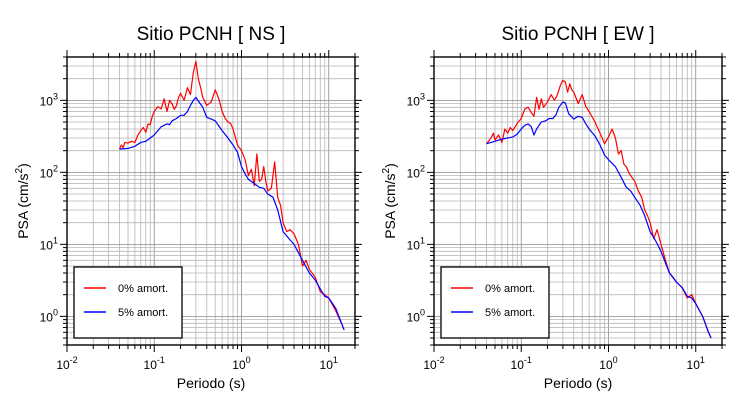 The width and height of the screenshot is (730, 400). What do you see at coordinates (510, 289) in the screenshot?
I see `legend-label-0pct-ew: 0% amort.` at bounding box center [510, 289].